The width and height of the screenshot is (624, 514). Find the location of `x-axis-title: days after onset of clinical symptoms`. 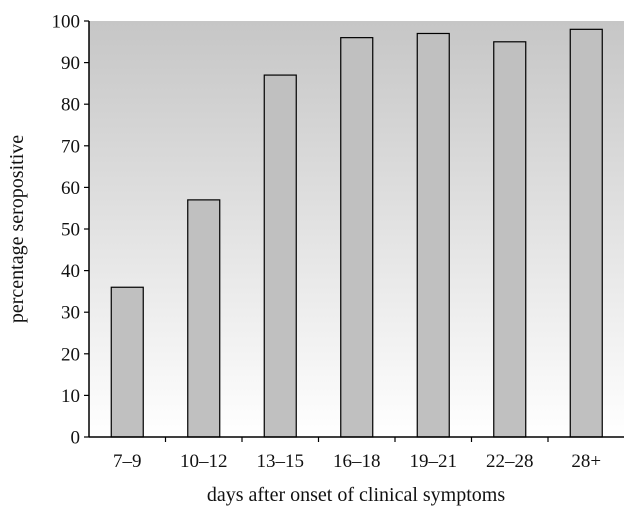

x-axis-title: days after onset of clinical symptoms is located at coordinates (356, 495).